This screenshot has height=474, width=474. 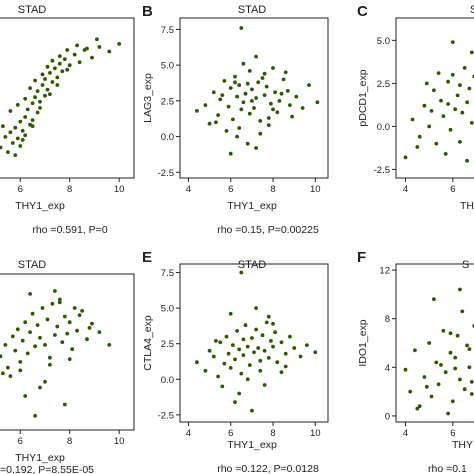 I want to click on panel-b-letter: B, so click(x=147, y=11).